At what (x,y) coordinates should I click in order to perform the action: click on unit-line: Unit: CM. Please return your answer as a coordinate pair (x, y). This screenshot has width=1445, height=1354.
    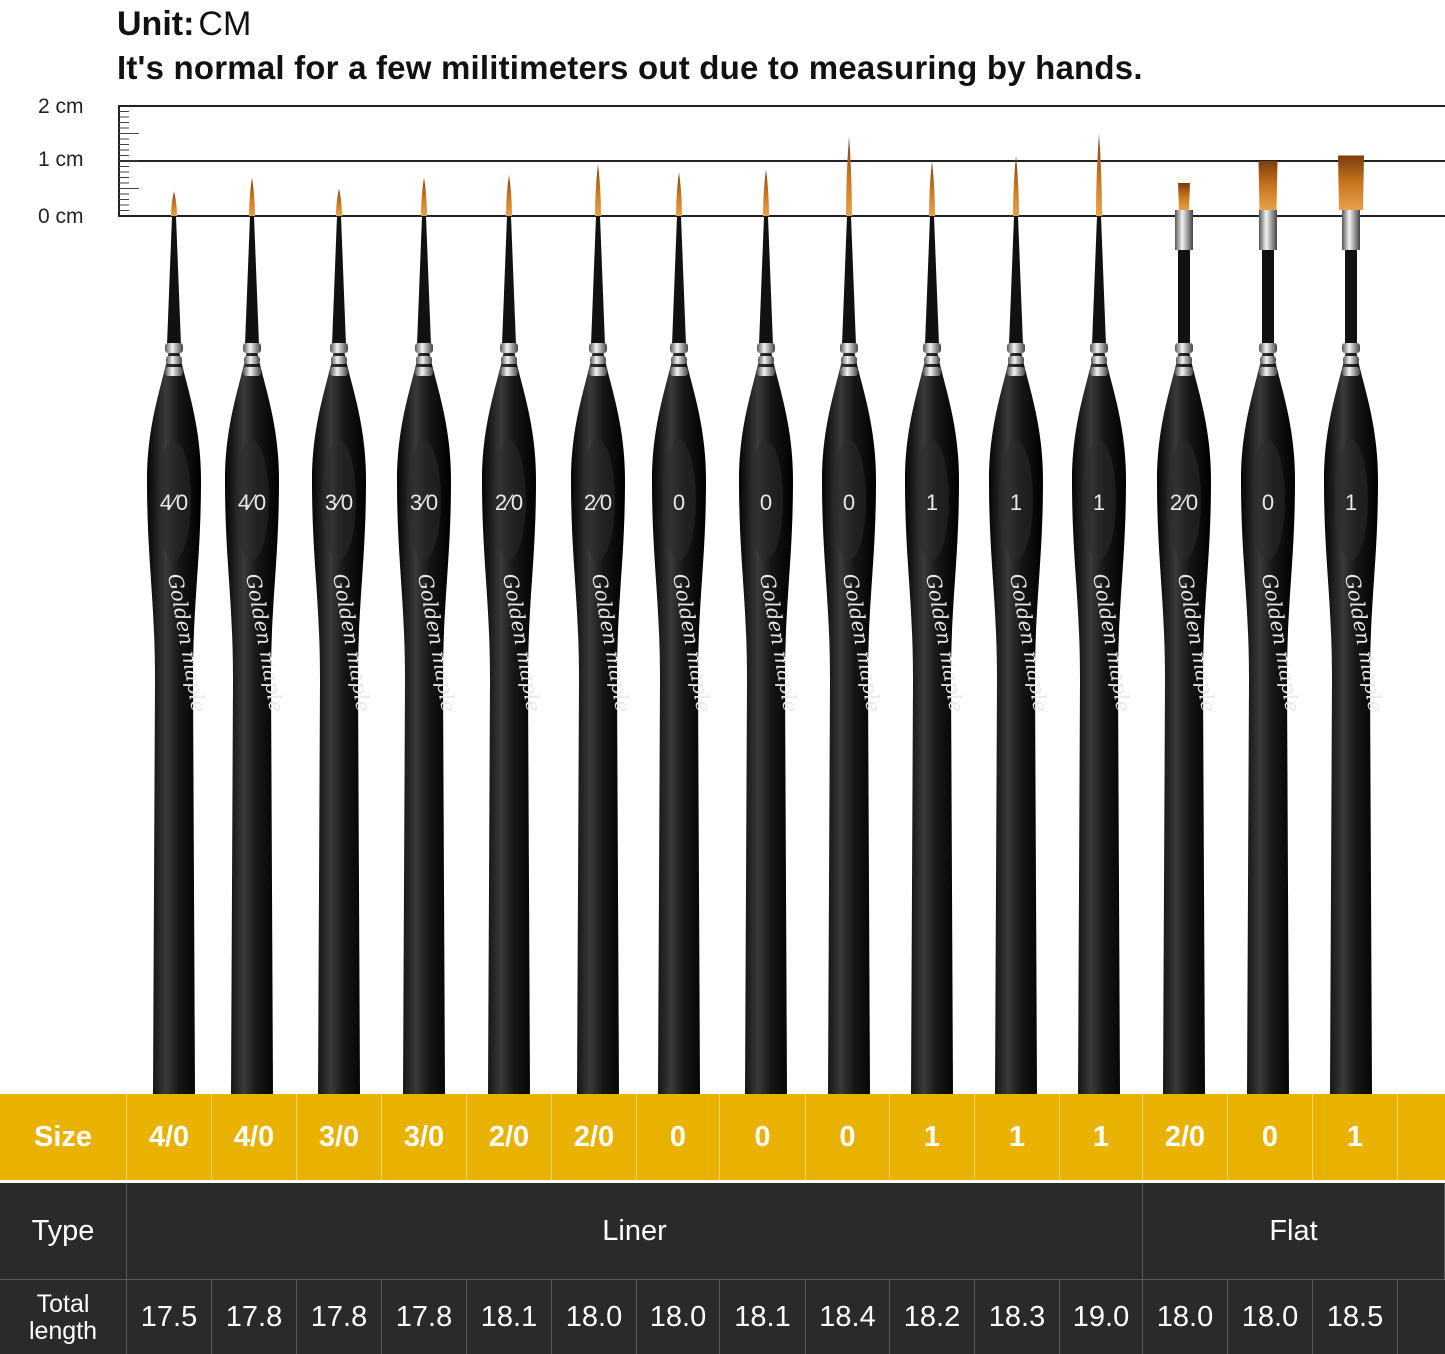
    Looking at the image, I should click on (630, 24).